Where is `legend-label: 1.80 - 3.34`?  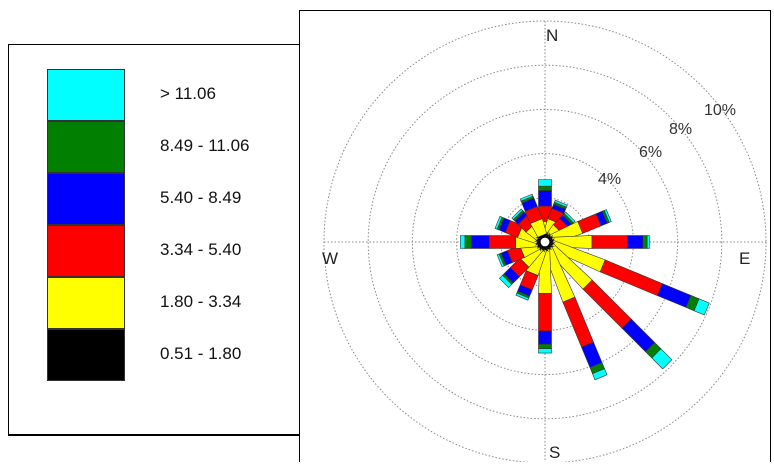
legend-label: 1.80 - 3.34 is located at coordinates (201, 301).